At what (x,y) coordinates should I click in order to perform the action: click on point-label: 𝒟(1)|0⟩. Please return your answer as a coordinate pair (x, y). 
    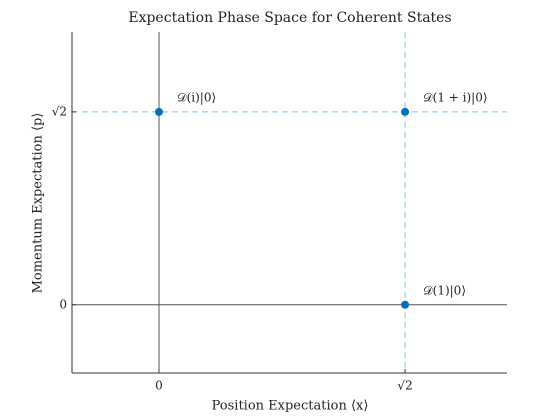
    Looking at the image, I should click on (444, 290).